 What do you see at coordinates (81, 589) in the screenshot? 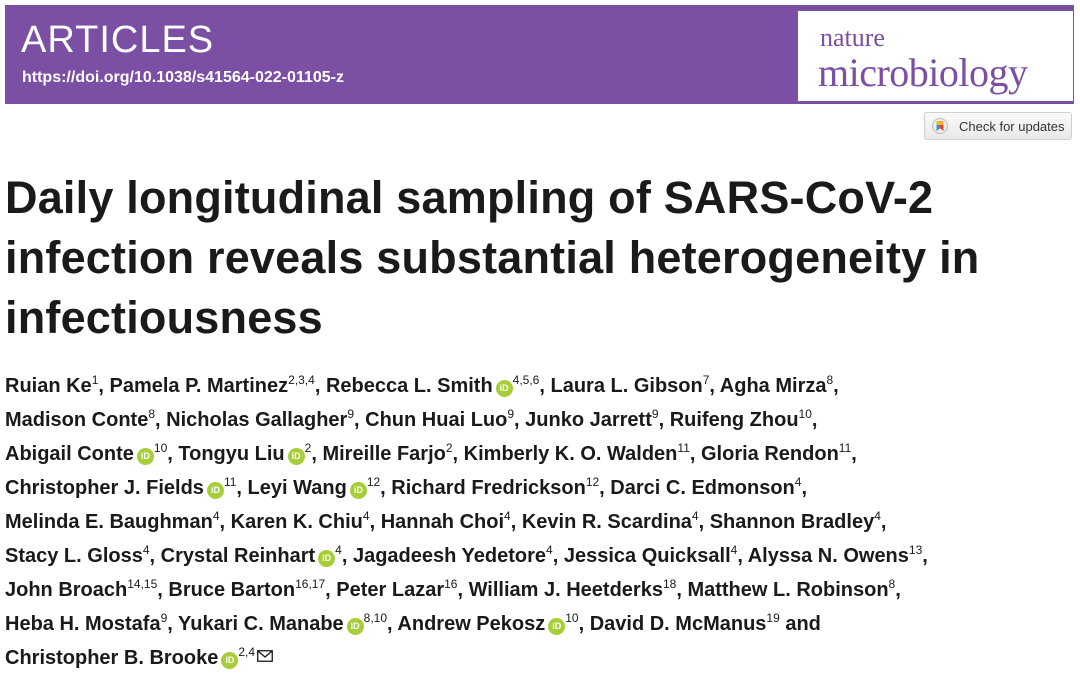
I see `author-name: John Broach14,15` at bounding box center [81, 589].